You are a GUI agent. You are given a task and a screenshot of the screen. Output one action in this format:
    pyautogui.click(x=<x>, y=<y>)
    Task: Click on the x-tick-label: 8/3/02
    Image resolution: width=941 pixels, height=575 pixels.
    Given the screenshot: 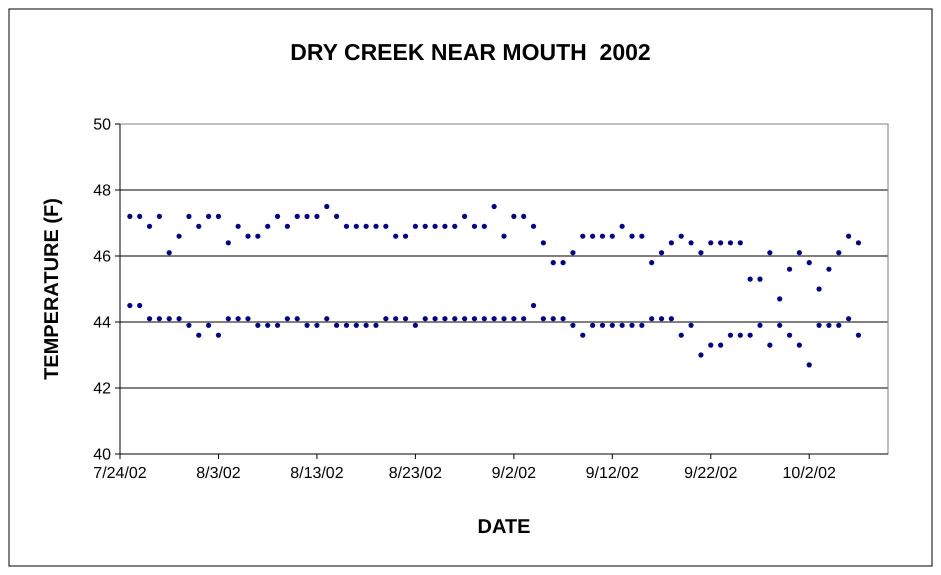 What is the action you would take?
    pyautogui.click(x=218, y=473)
    